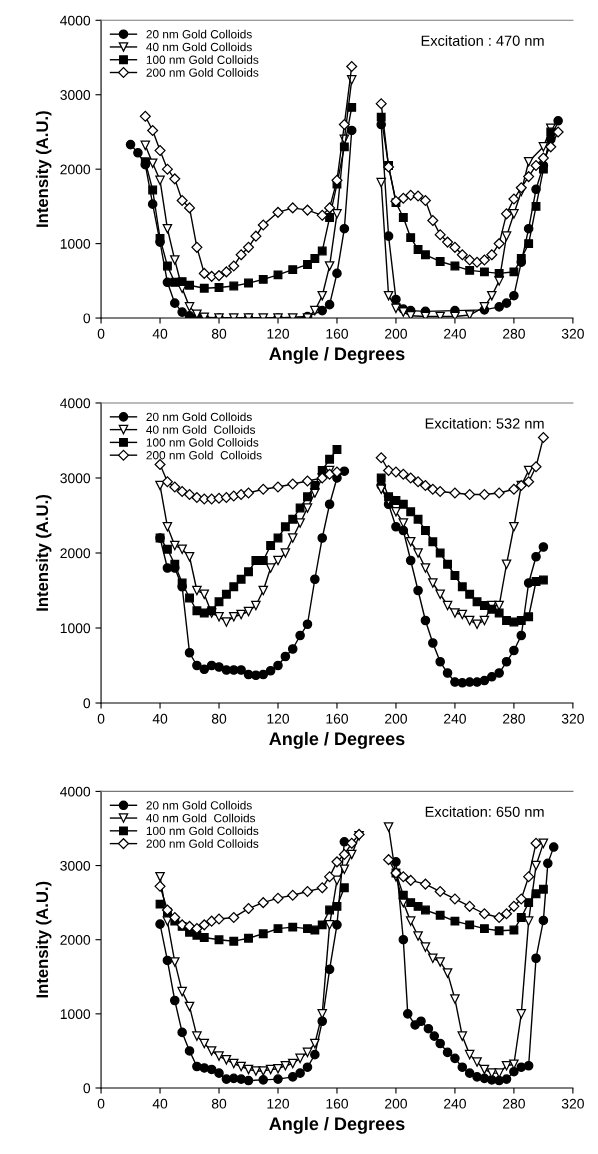 The width and height of the screenshot is (598, 1154). Describe the element at coordinates (484, 423) in the screenshot. I see `annotation: Excitation: 532 nm` at that location.